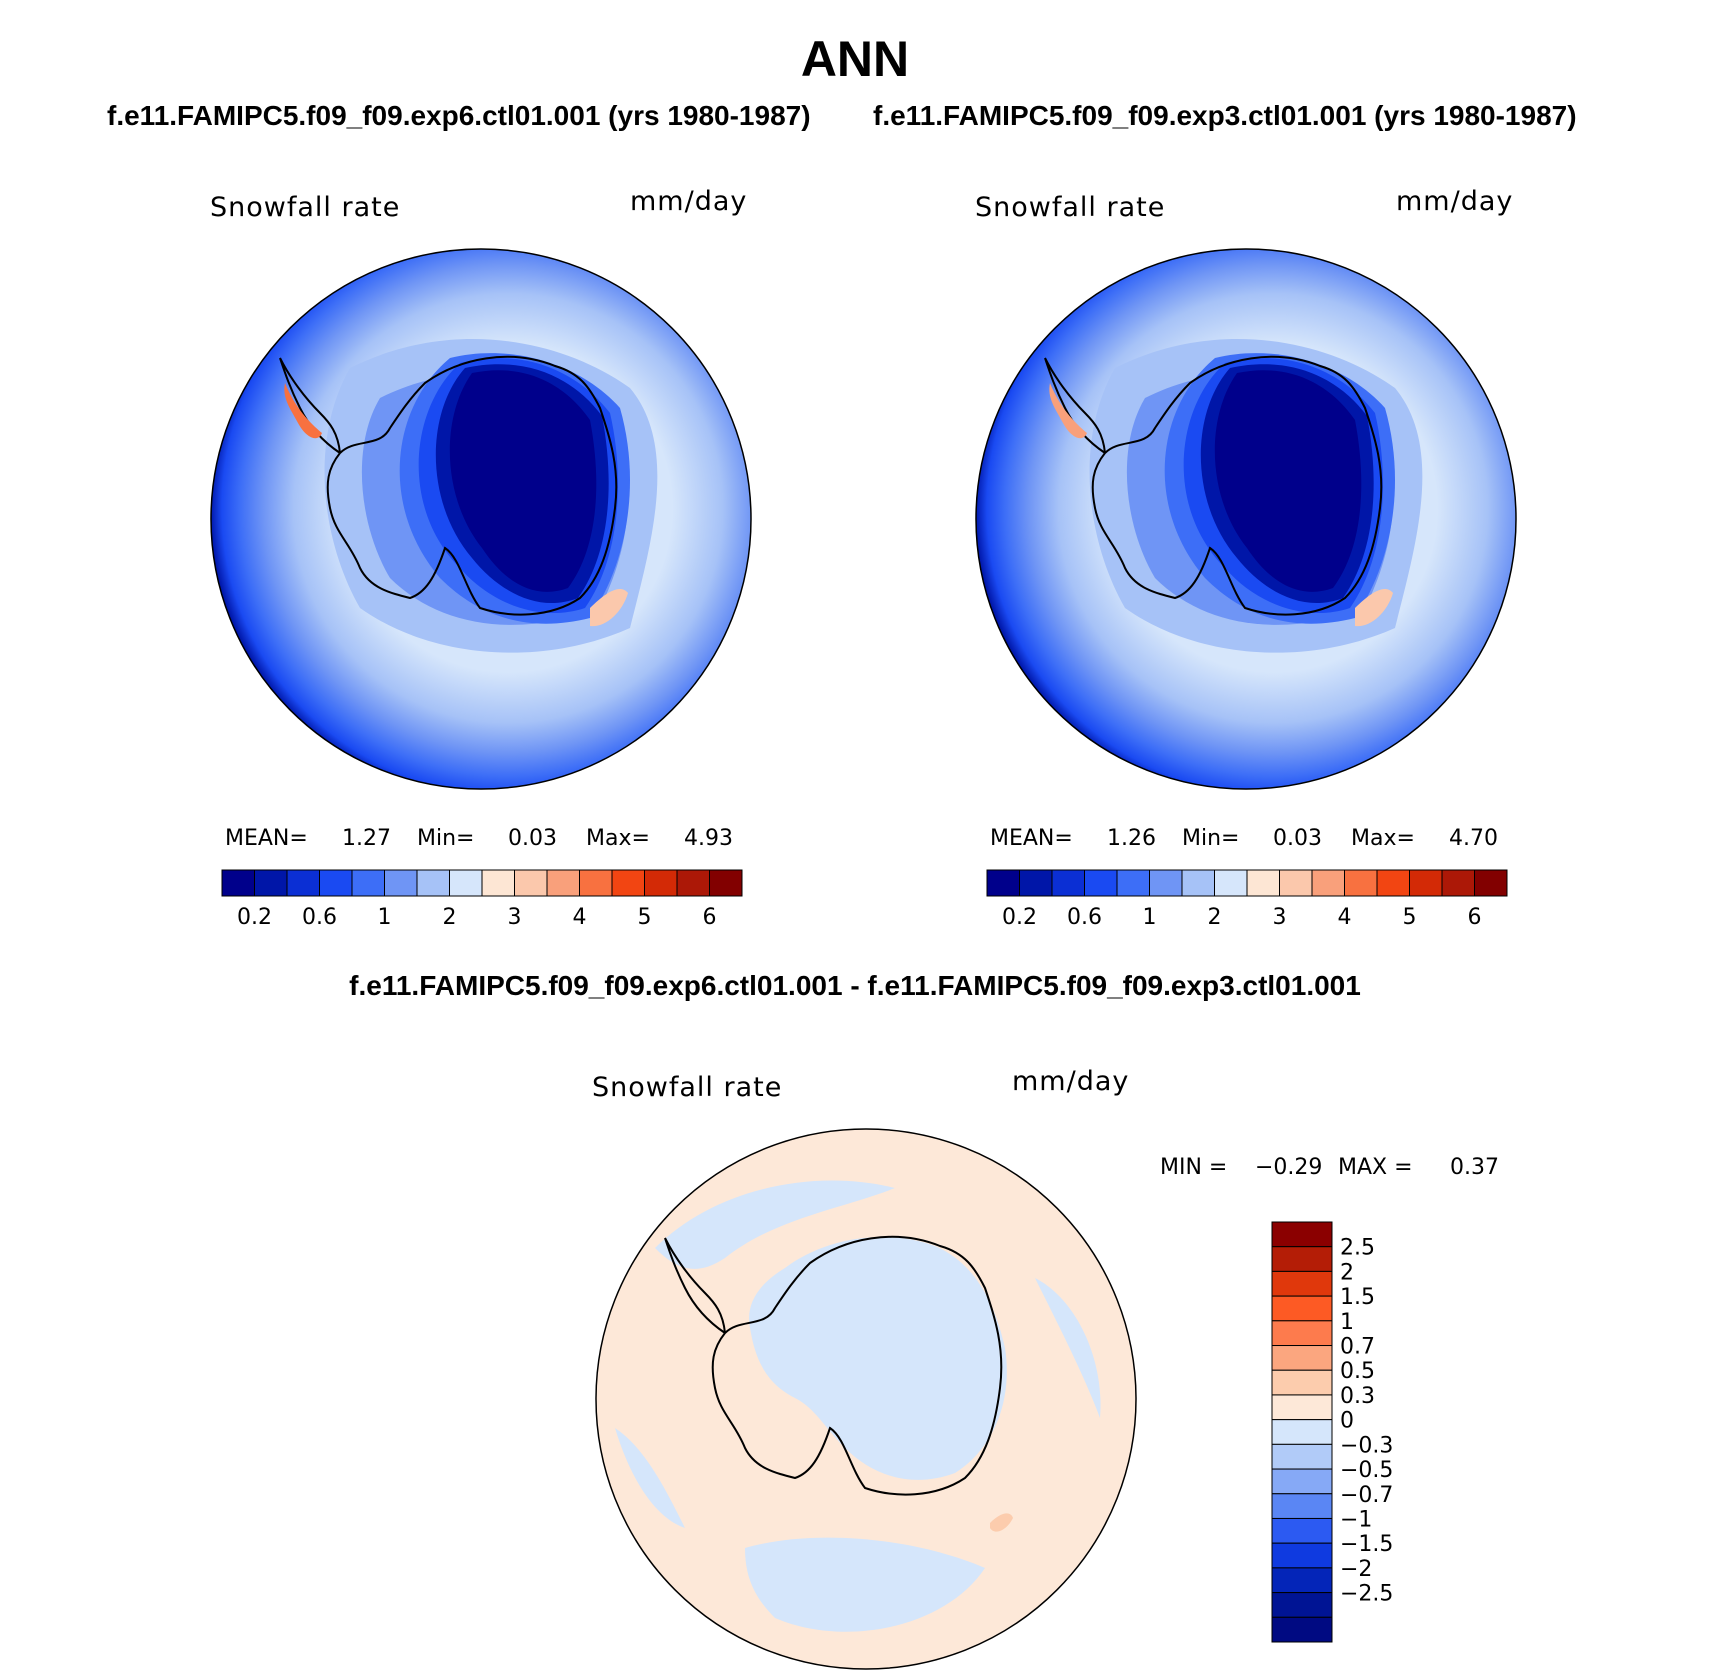 The width and height of the screenshot is (1710, 1670). What do you see at coordinates (1357, 1396) in the screenshot?
I see `difference-colorbar-tick-label: 0.3` at bounding box center [1357, 1396].